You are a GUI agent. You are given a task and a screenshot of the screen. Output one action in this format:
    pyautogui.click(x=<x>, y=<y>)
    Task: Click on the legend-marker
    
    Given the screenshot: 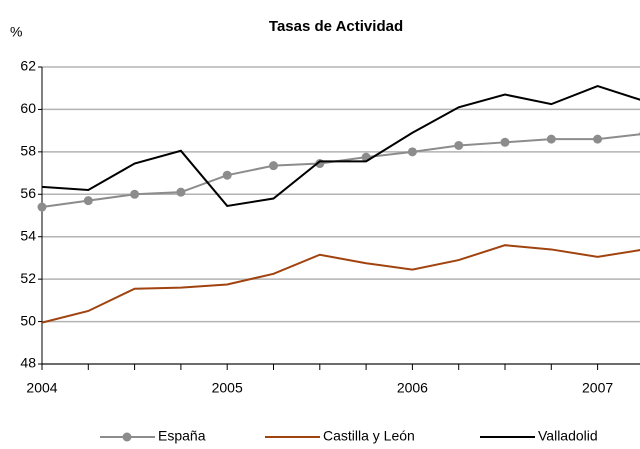 What is the action you would take?
    pyautogui.click(x=127, y=437)
    